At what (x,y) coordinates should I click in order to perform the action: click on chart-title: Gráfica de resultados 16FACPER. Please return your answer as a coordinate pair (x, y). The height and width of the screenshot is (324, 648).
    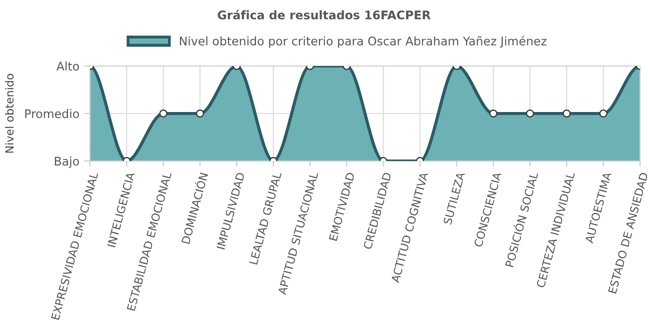
    Looking at the image, I should click on (324, 15).